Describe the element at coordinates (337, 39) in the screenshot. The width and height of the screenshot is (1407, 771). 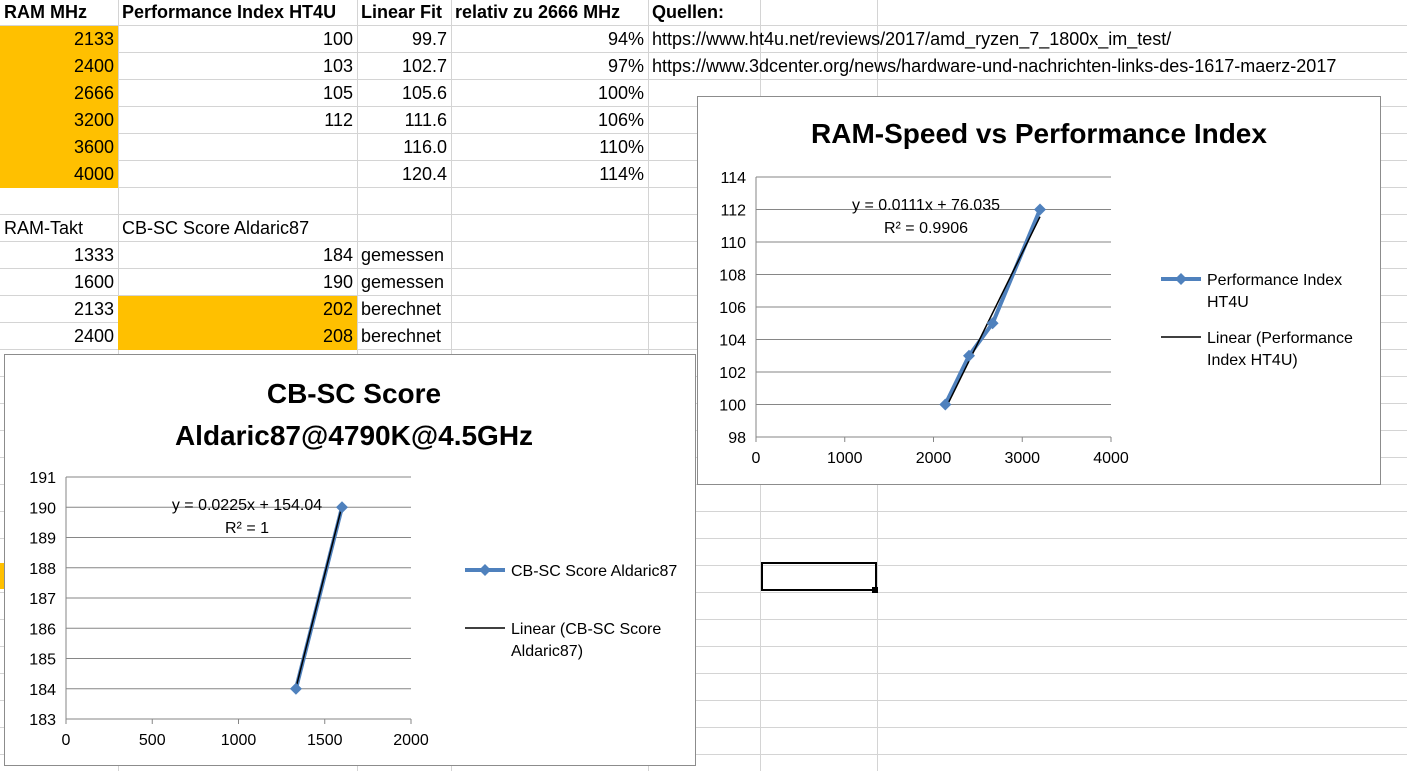
I see `performance-index-cell: 100` at that location.